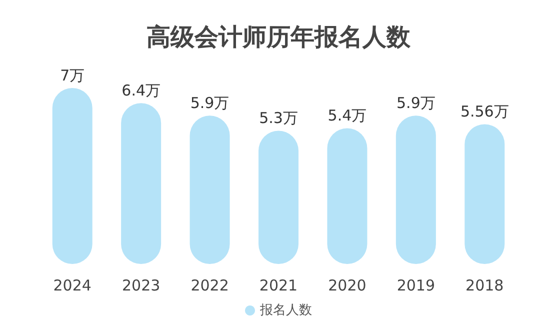 This screenshot has width=557, height=334. I want to click on x-tick-label: 2019, so click(416, 285).